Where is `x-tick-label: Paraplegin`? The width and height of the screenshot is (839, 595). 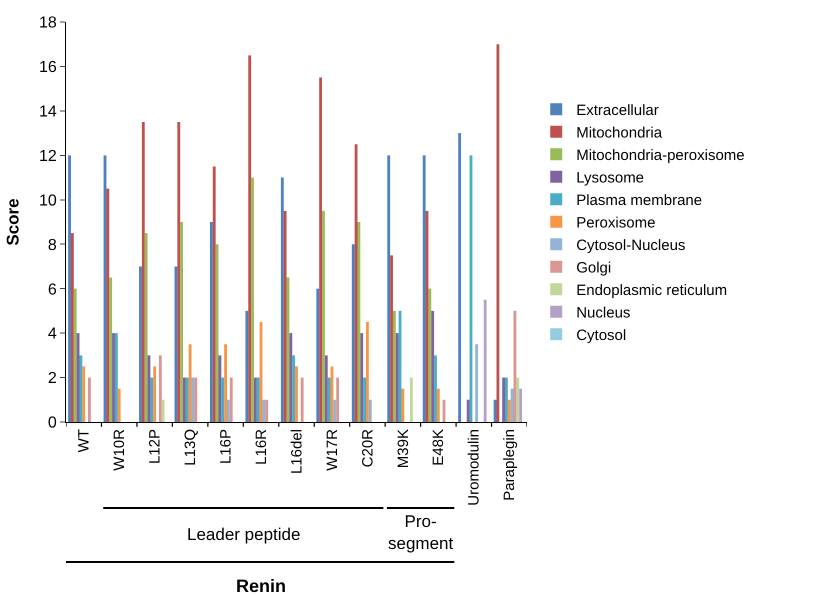
x-tick-label: Paraplegin is located at coordinates (509, 465).